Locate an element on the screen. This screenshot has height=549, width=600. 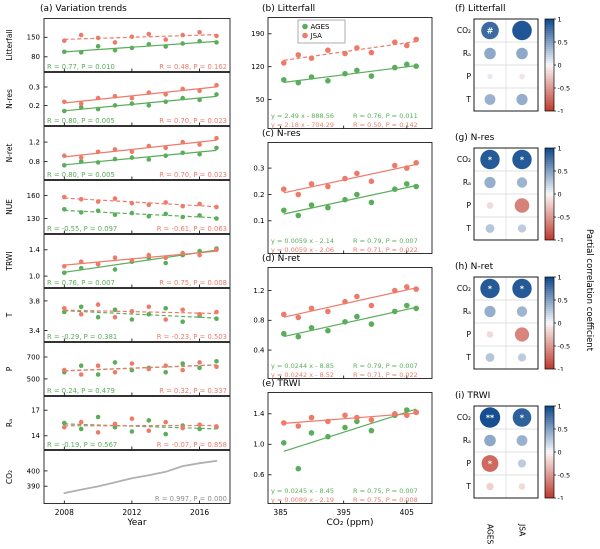
legend-ages-label: AGES is located at coordinates (321, 27).